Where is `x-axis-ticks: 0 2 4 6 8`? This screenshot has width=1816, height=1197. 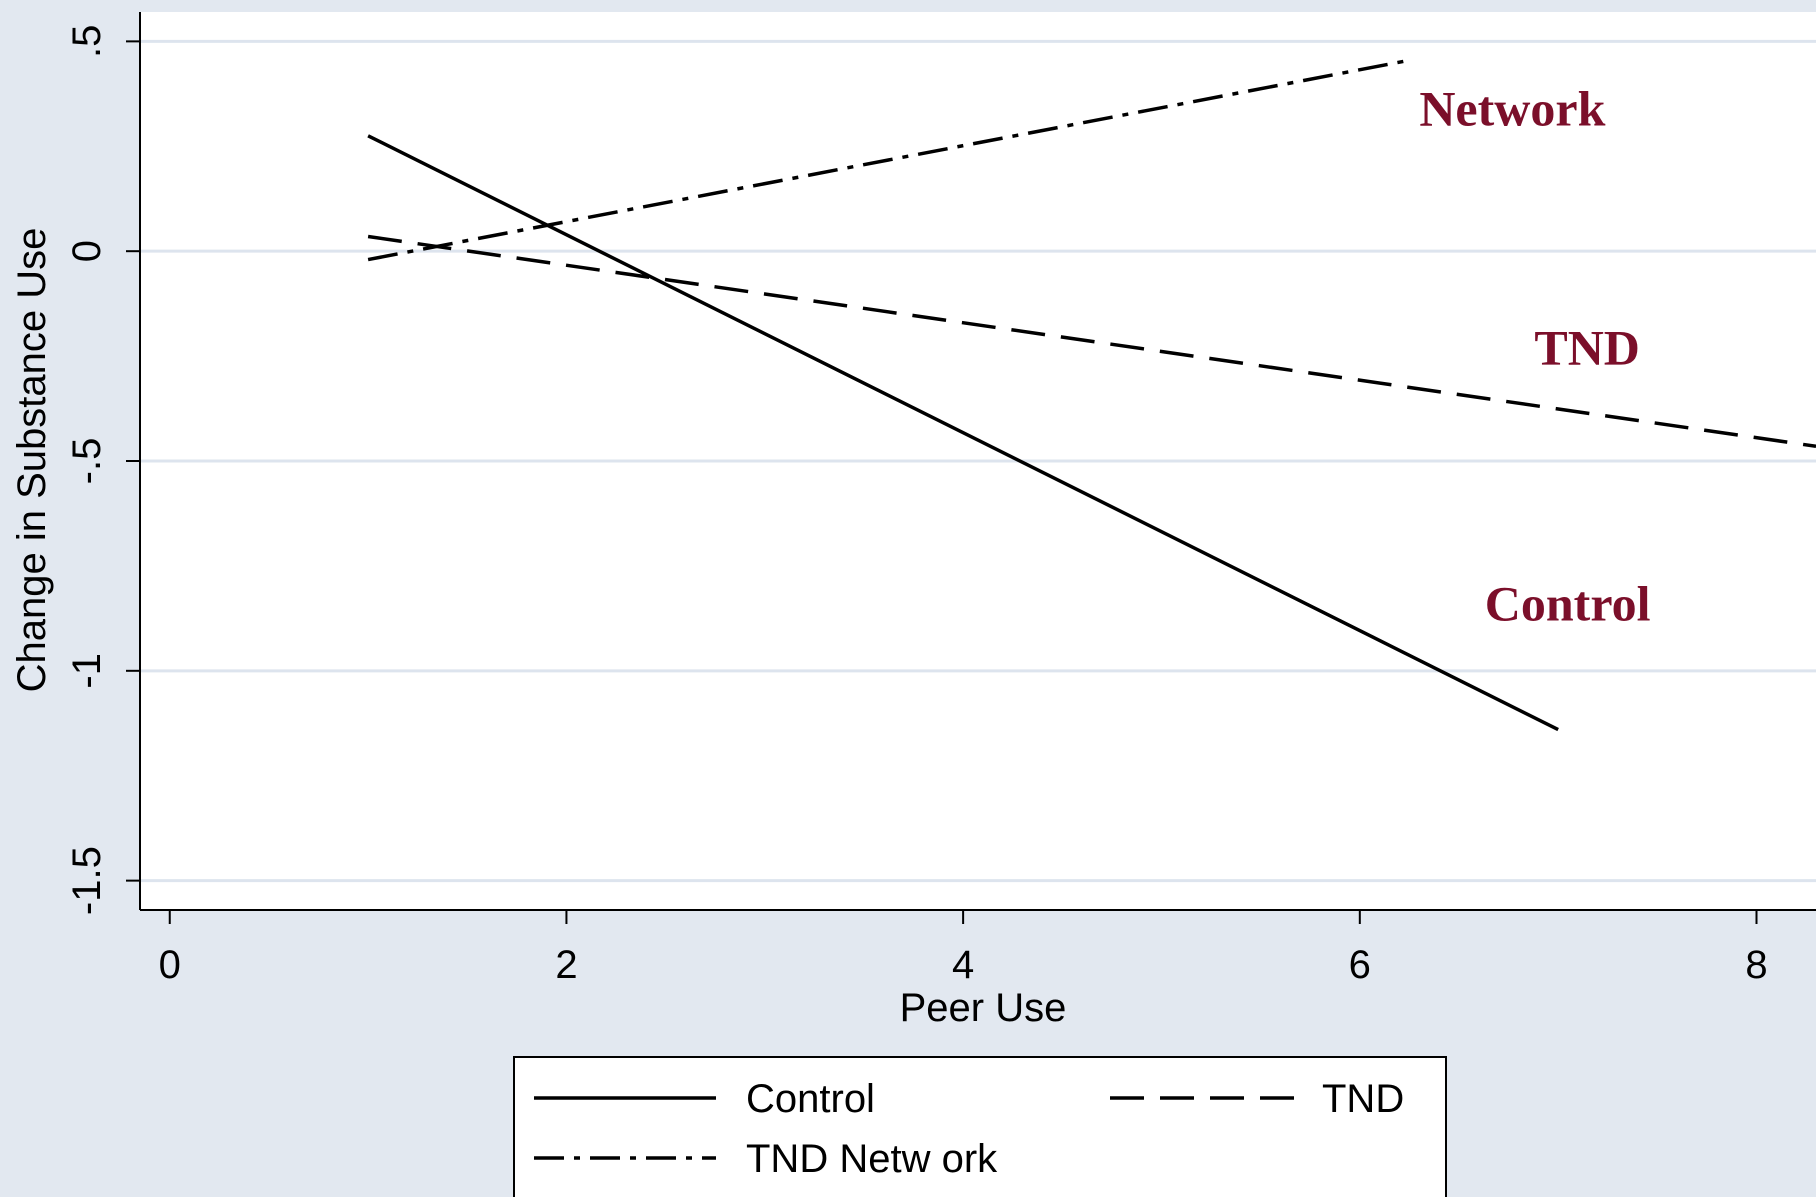
x-axis-ticks: 0 2 4 6 8 is located at coordinates (963, 948).